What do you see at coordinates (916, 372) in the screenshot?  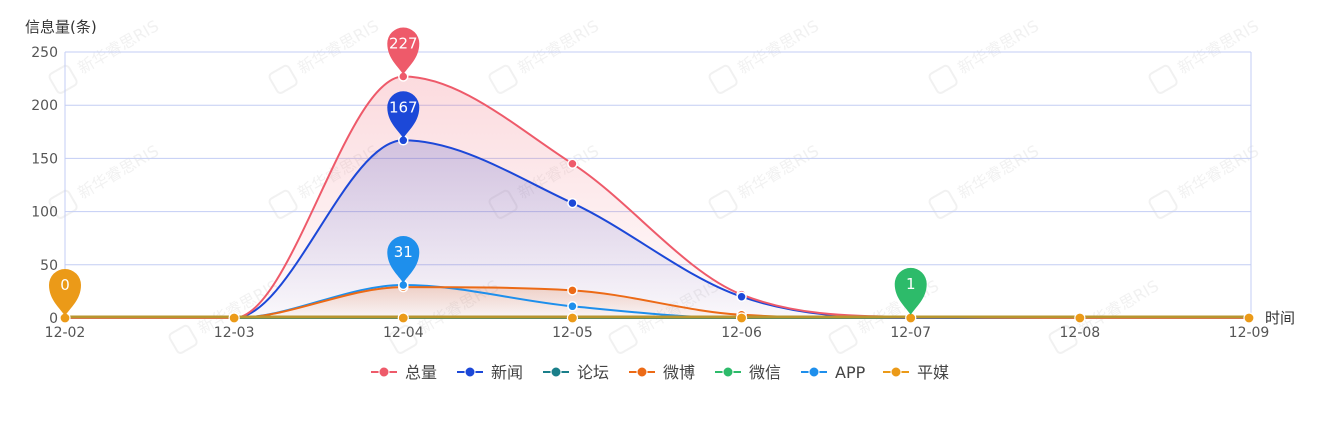 I see `legend-item-平媒: 平媒` at bounding box center [916, 372].